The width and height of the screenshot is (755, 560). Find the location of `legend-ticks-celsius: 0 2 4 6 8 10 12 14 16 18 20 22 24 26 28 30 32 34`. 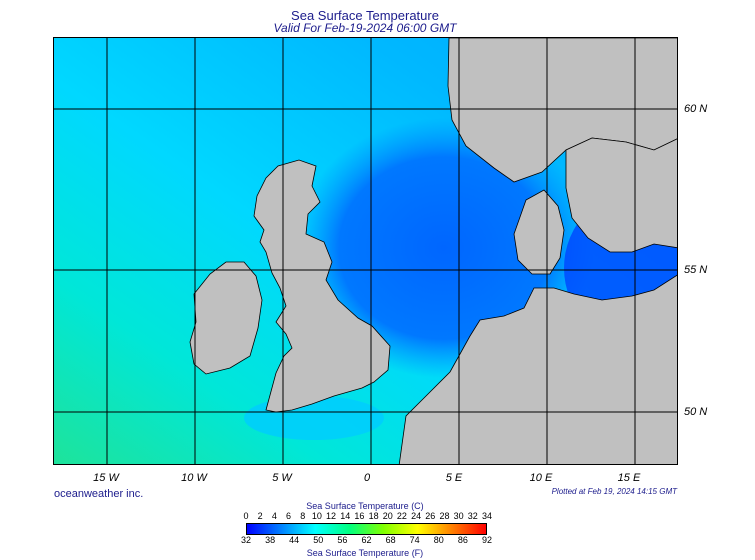

legend-ticks-celsius: 0 2 4 6 8 10 12 14 16 18 20 22 24 26 28 30 32 34 is located at coordinates (367, 517).